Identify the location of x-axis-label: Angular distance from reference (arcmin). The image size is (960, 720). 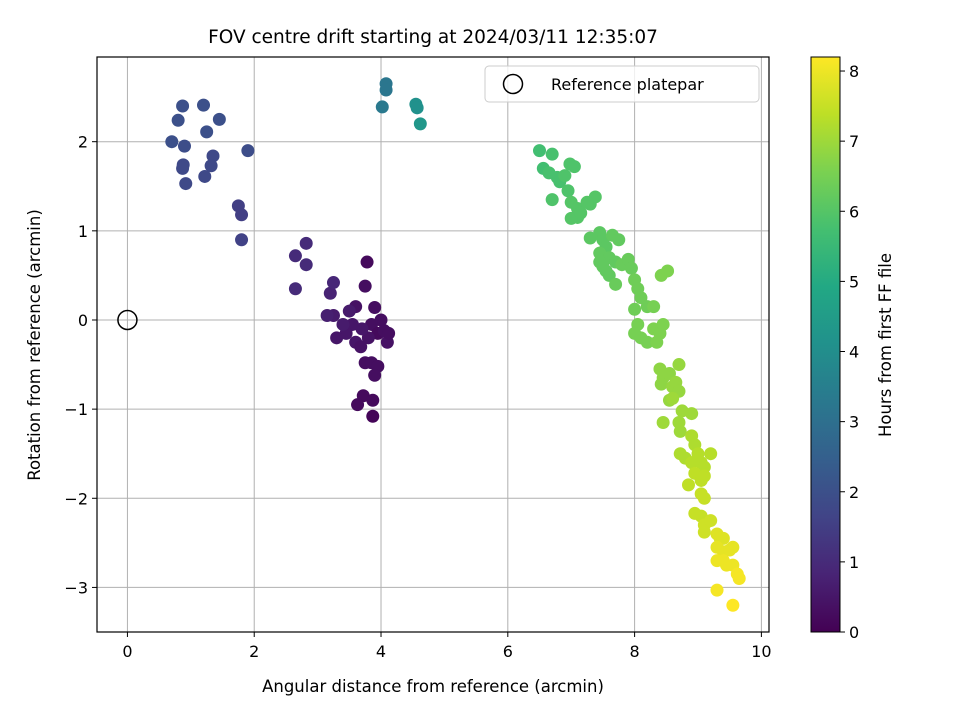
(433, 686).